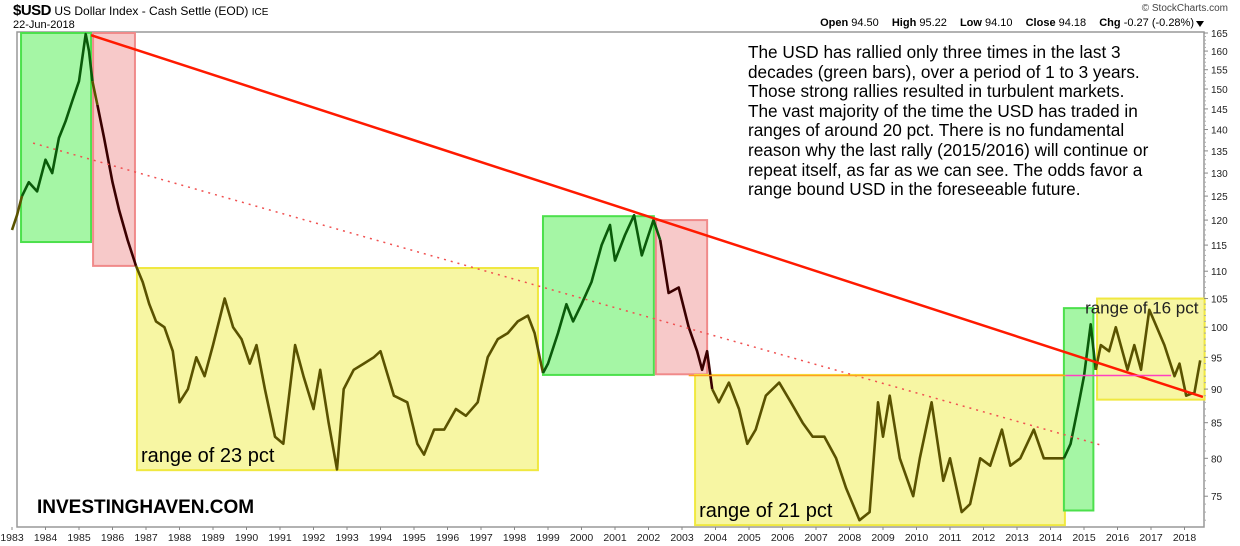 This screenshot has height=546, width=1240. What do you see at coordinates (151, 11) in the screenshot?
I see `instrument-name: US Dollar Index - Cash Settle (EOD)` at bounding box center [151, 11].